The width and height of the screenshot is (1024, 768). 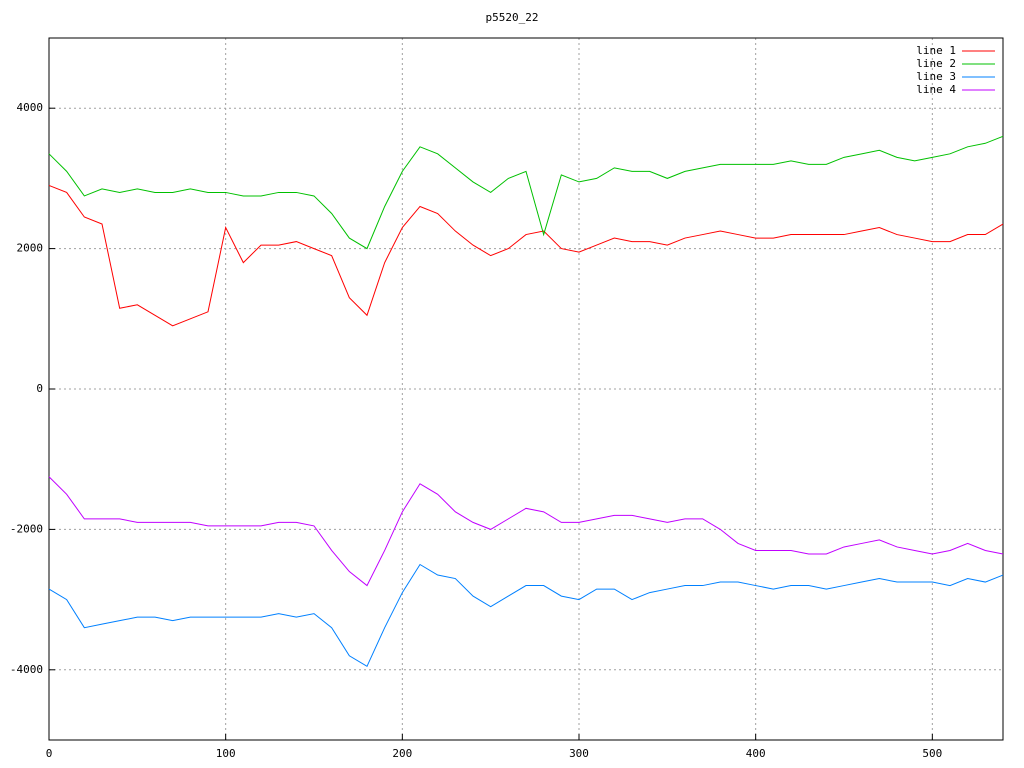 What do you see at coordinates (226, 753) in the screenshot?
I see `x-tick-label: 100` at bounding box center [226, 753].